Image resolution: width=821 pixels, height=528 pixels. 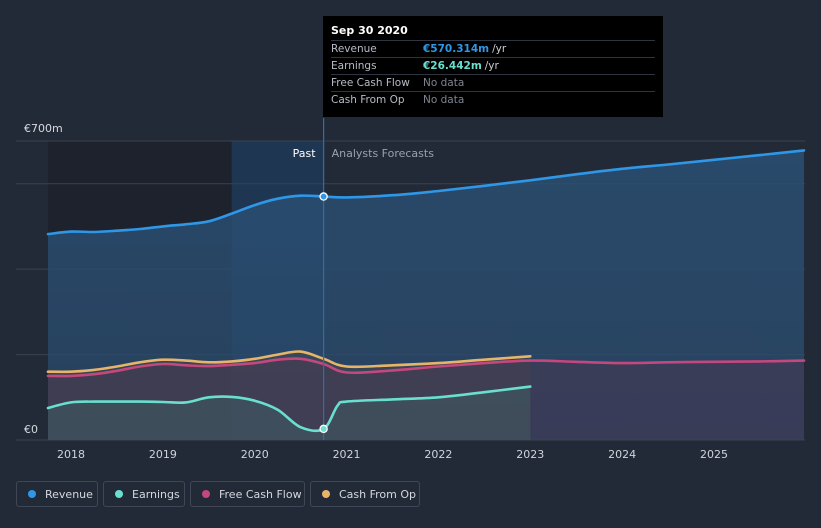 I want to click on earnings-line, so click(x=289, y=409).